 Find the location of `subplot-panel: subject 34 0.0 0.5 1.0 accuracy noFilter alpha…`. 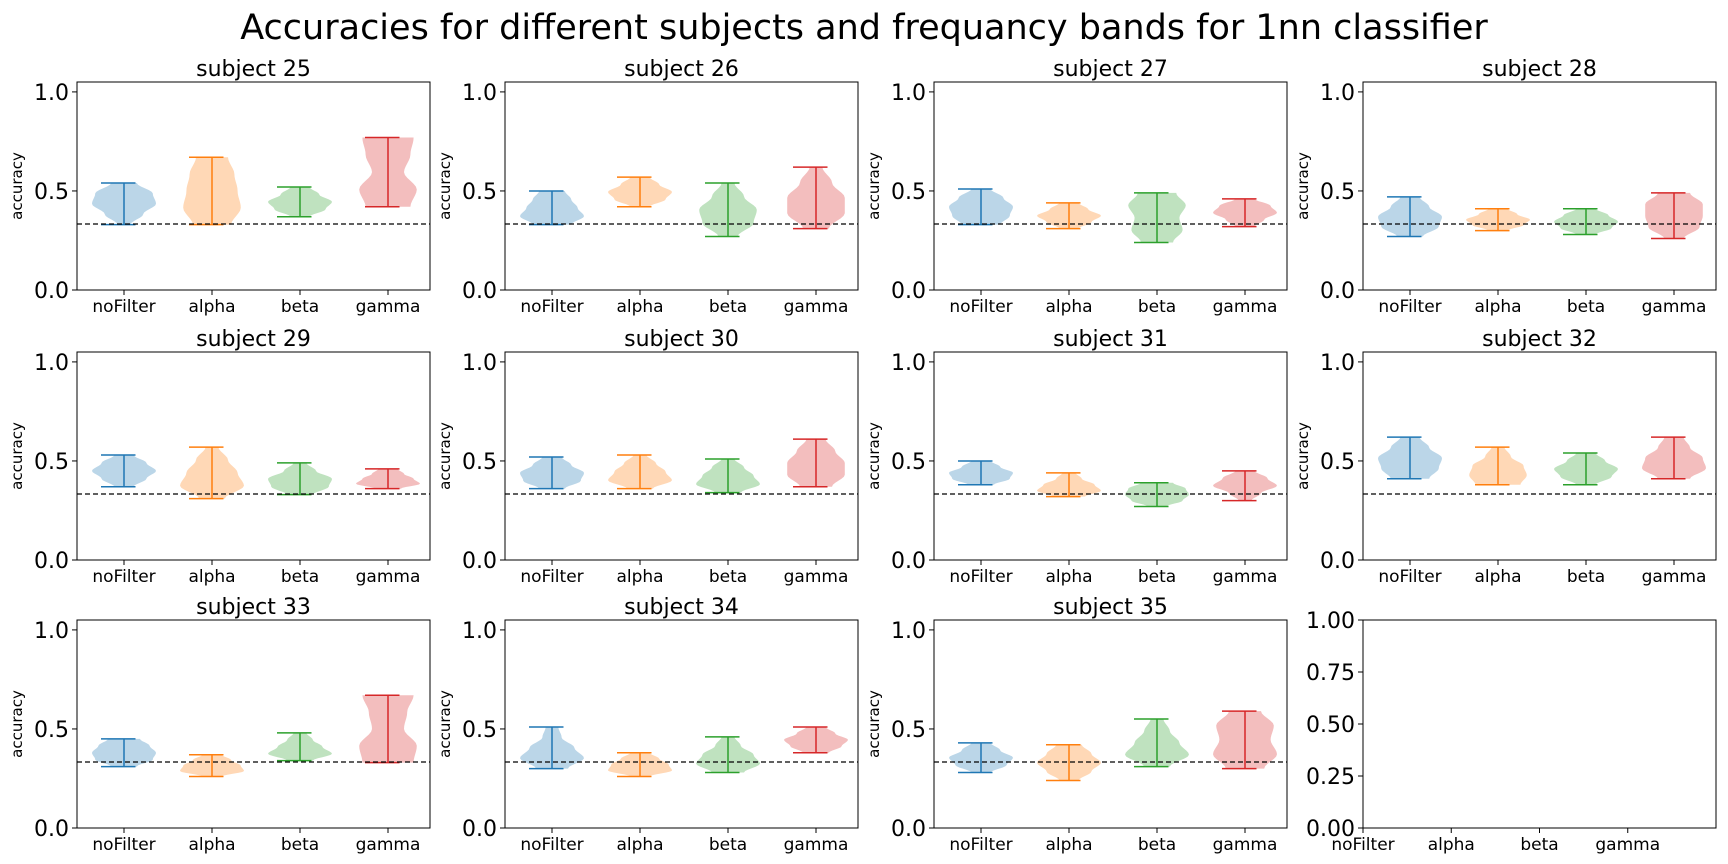

subplot-panel: subject 34 0.0 0.5 1.0 accuracy noFilter alpha… is located at coordinates (647, 725).